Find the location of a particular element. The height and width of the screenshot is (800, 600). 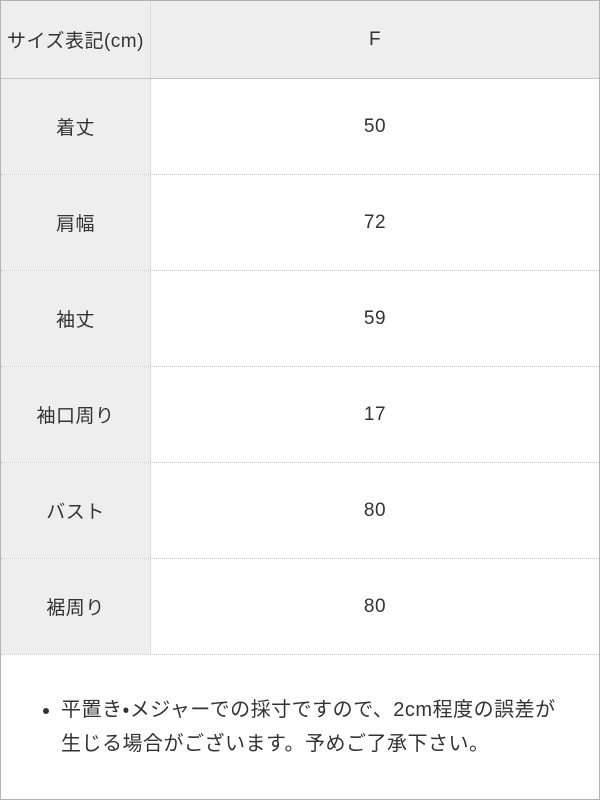

row-label-bust: バスト is located at coordinates (76, 510).